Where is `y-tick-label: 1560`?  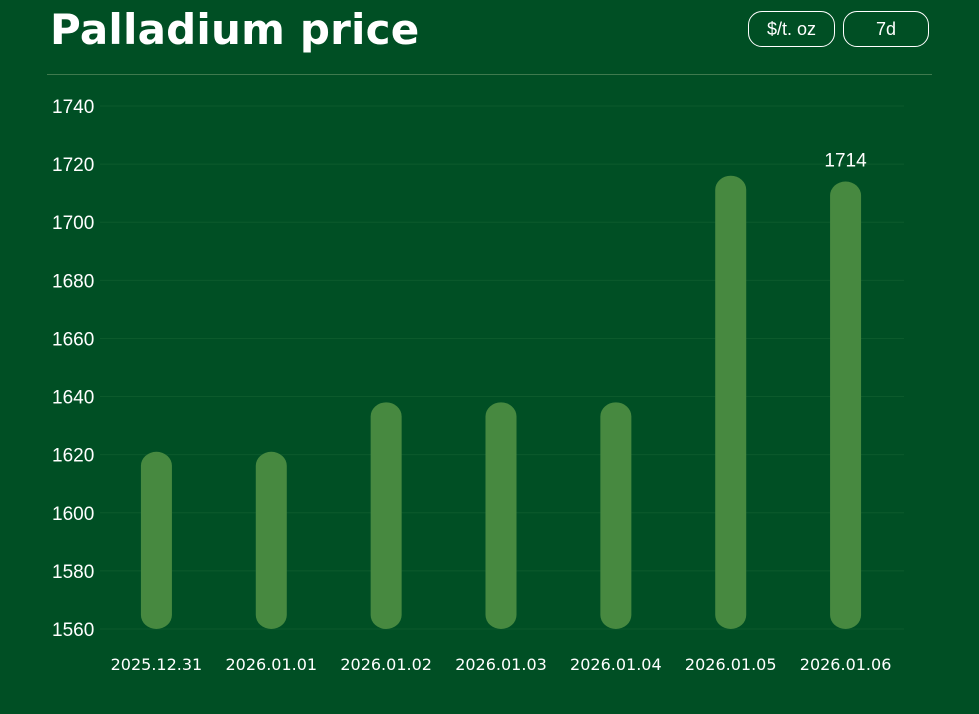 y-tick-label: 1560 is located at coordinates (73, 630).